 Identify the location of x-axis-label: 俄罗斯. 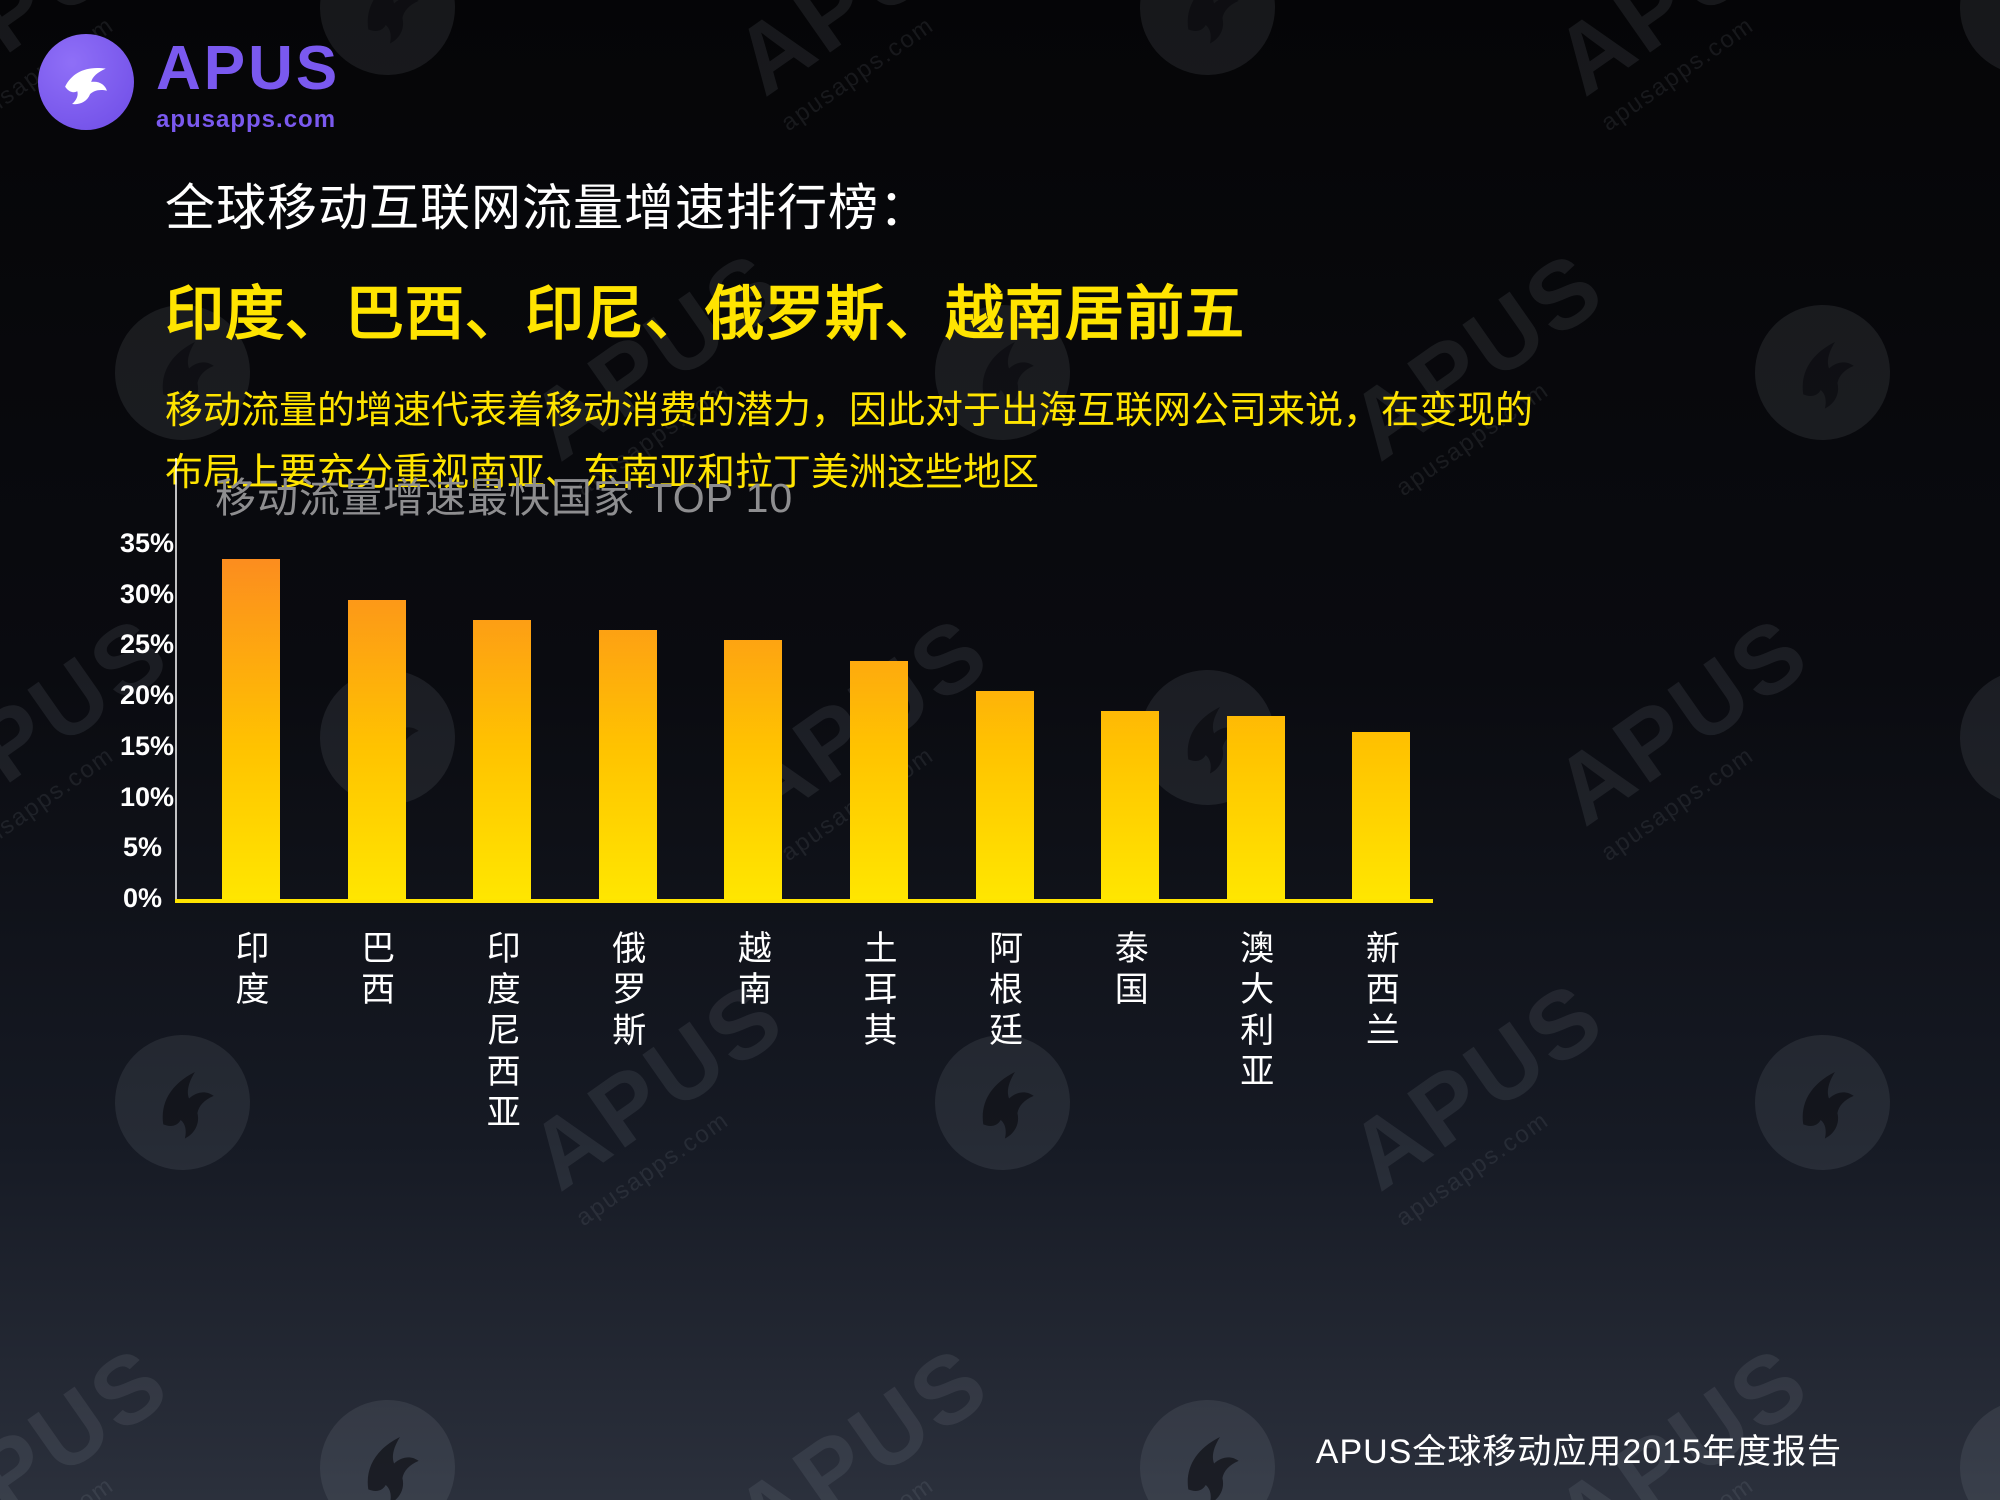
(625, 991).